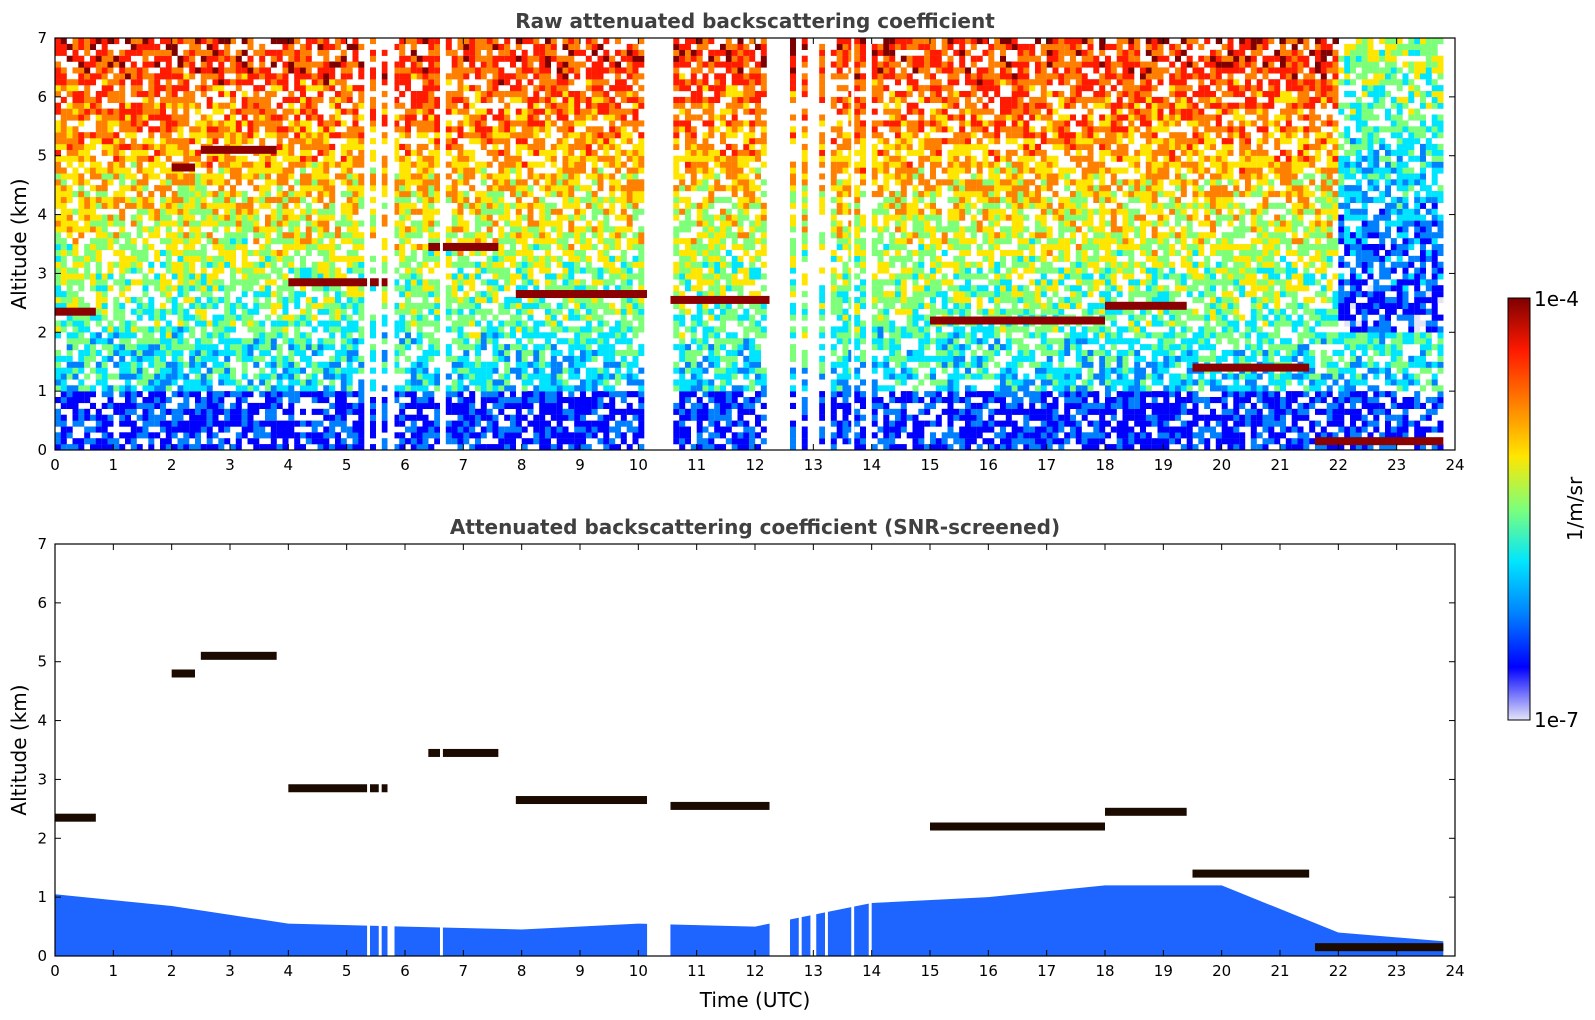  What do you see at coordinates (464, 465) in the screenshot?
I see `panel1-x-tick-label: 7` at bounding box center [464, 465].